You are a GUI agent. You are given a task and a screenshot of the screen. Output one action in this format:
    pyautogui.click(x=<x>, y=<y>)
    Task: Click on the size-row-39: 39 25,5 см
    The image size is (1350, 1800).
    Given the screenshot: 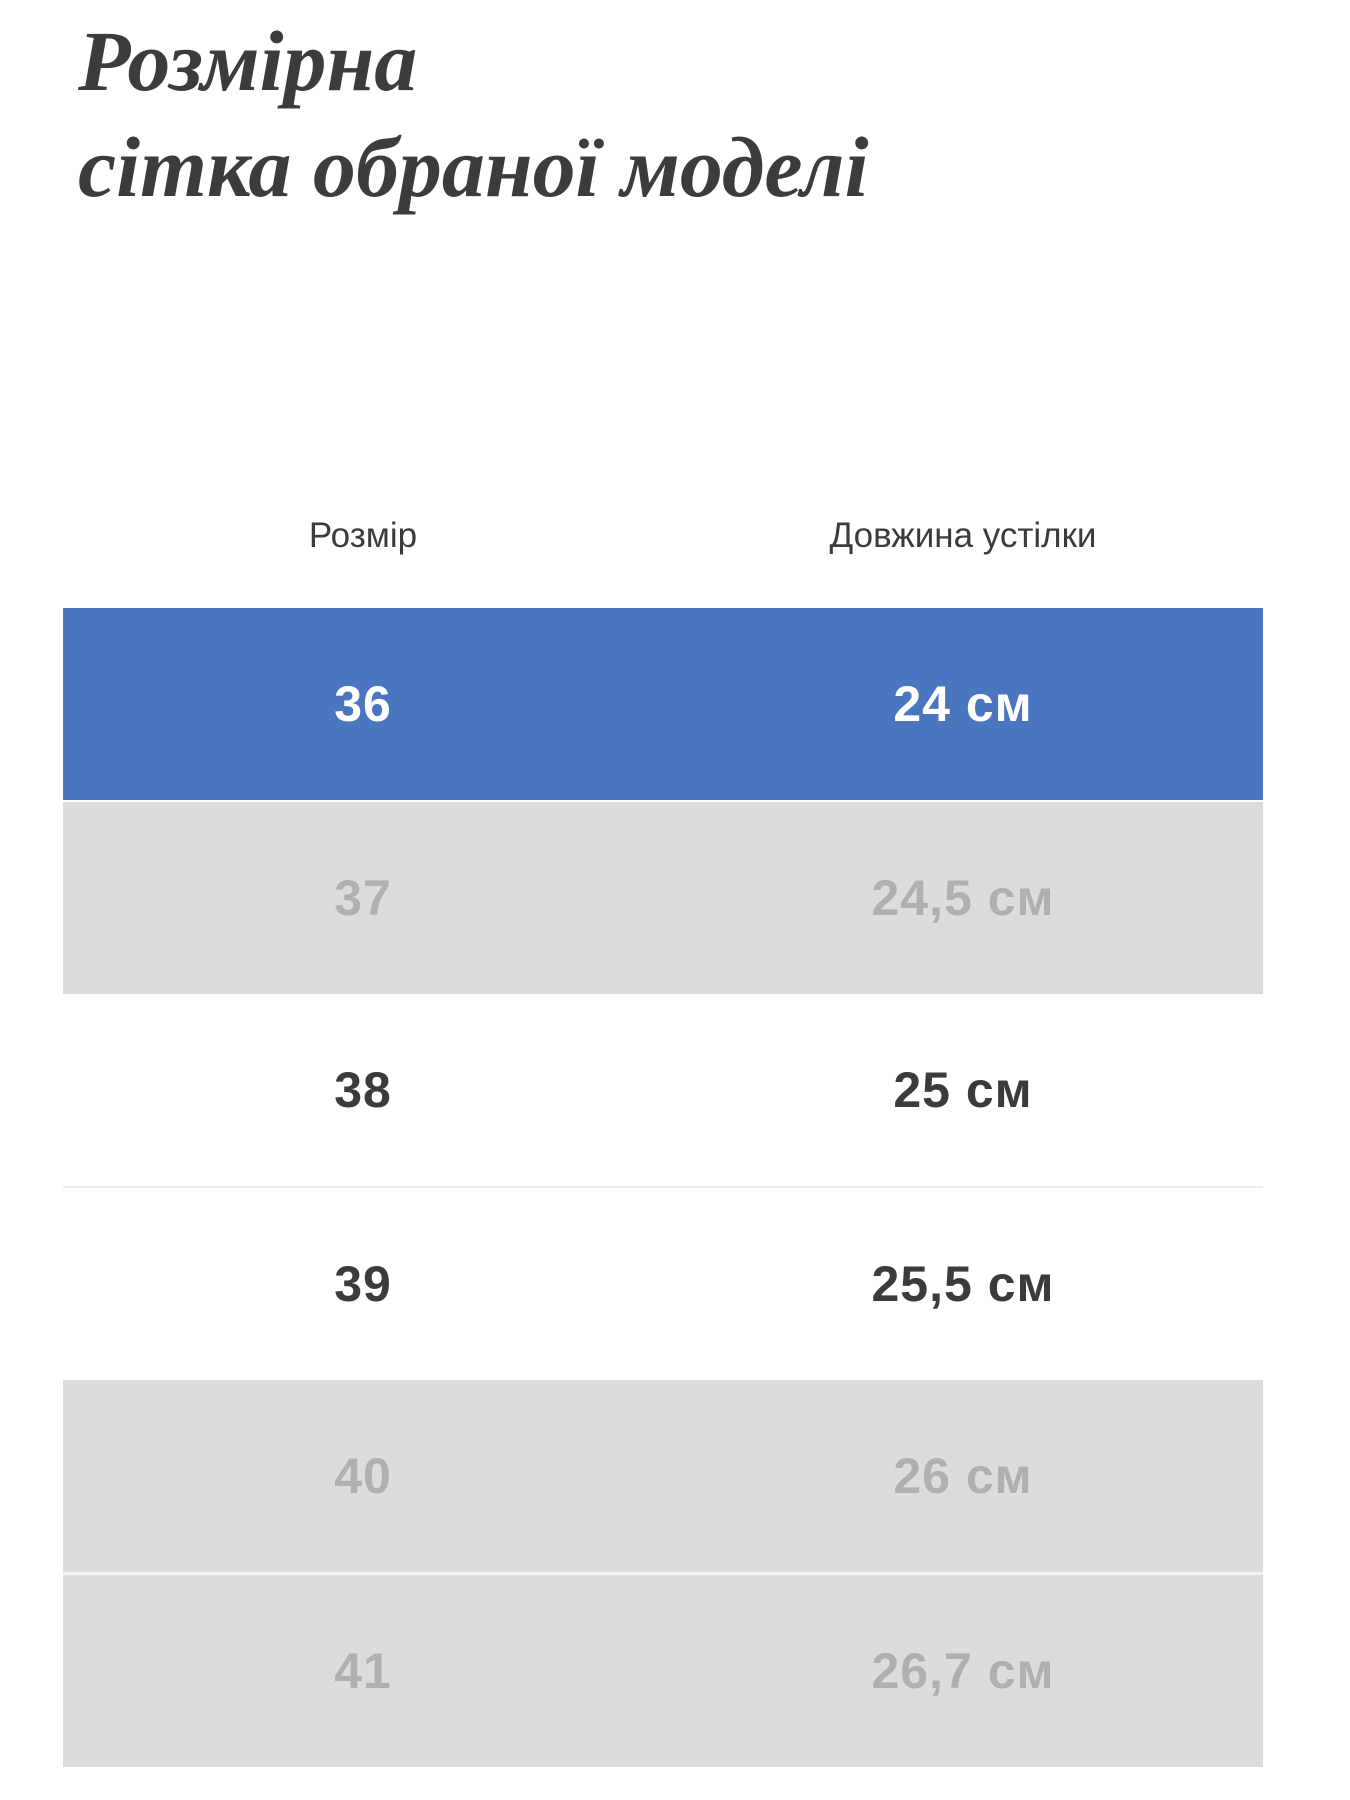 What is the action you would take?
    pyautogui.click(x=663, y=1283)
    